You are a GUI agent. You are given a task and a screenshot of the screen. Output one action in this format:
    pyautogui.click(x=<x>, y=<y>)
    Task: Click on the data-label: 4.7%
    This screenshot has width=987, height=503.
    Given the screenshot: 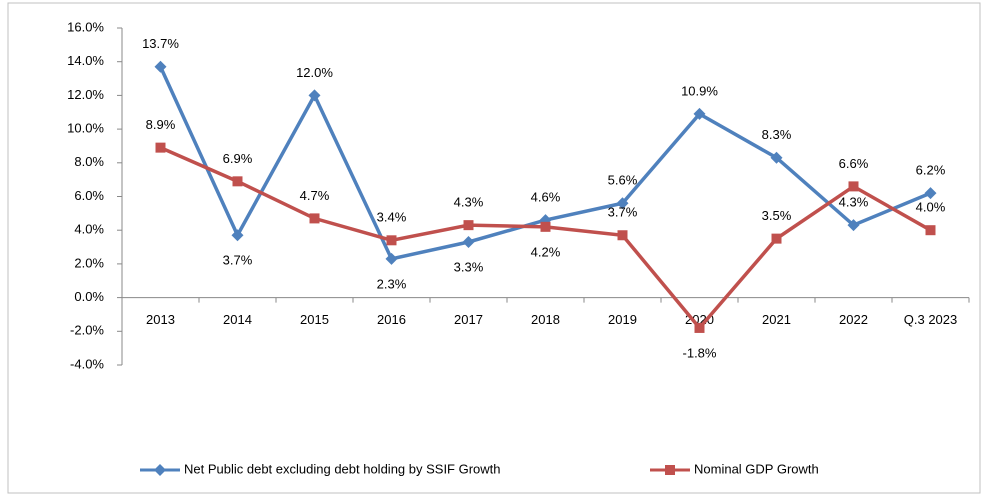 What is the action you would take?
    pyautogui.click(x=315, y=195)
    